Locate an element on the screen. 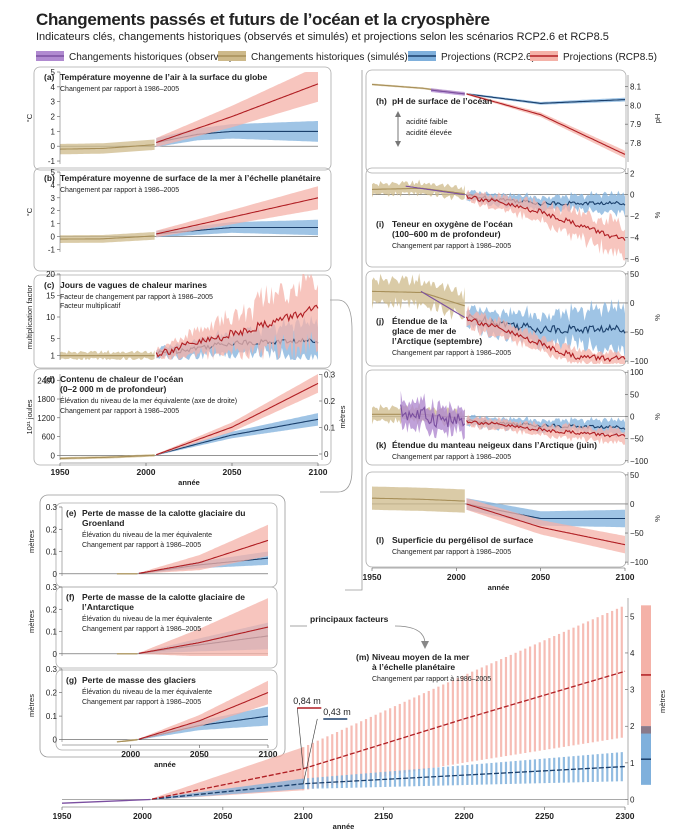 The width and height of the screenshot is (676, 839). connector-bracket-left is located at coordinates (336, 396).